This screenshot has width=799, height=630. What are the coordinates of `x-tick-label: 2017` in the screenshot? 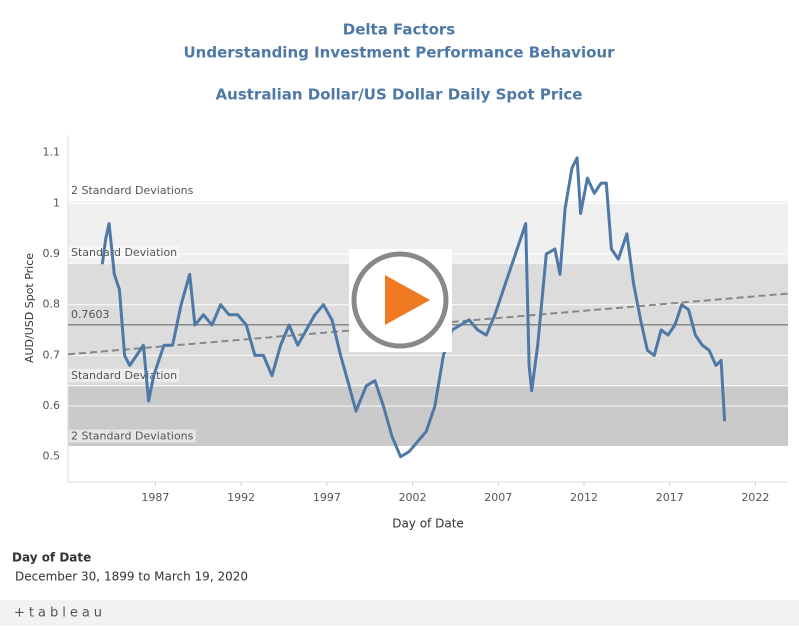 It's located at (670, 497).